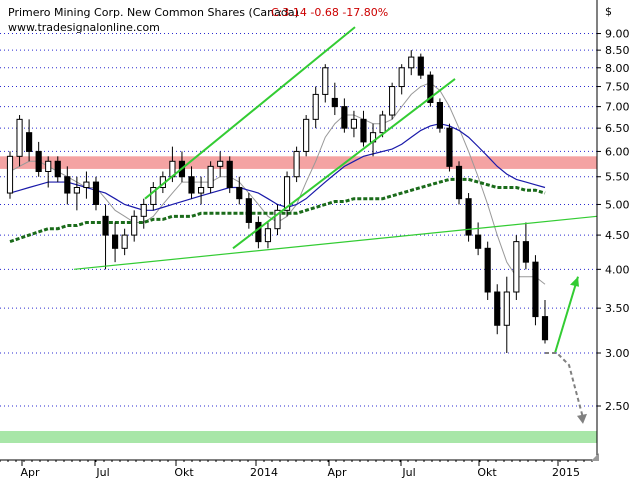 This screenshot has height=479, width=630. What do you see at coordinates (329, 12) in the screenshot?
I see `quote-readout: C:3.14 -0.68 -17.80%` at bounding box center [329, 12].